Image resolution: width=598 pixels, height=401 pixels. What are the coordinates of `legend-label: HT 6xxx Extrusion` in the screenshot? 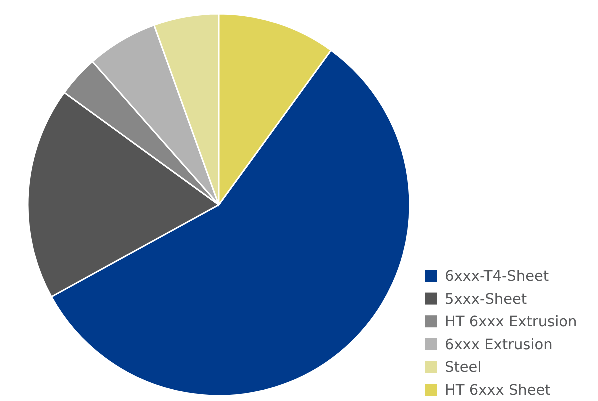 It's located at (511, 322).